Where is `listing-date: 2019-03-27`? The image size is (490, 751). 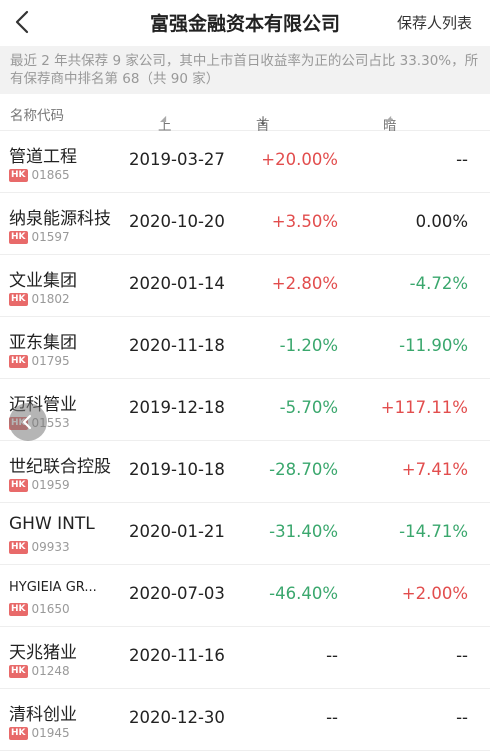
listing-date: 2019-03-27 is located at coordinates (177, 159).